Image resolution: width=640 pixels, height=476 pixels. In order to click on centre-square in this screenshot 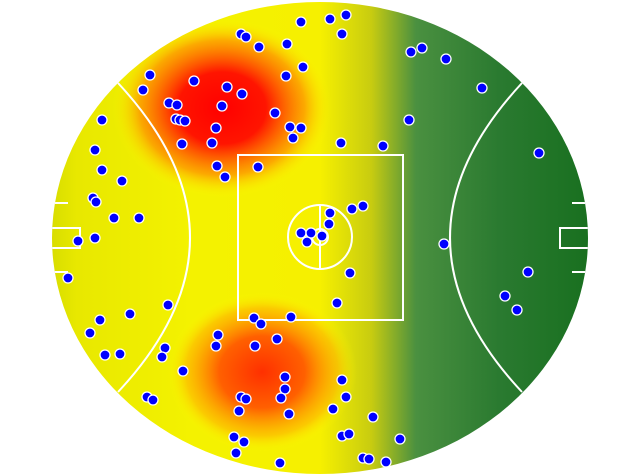, I will do `click(320, 237)`.